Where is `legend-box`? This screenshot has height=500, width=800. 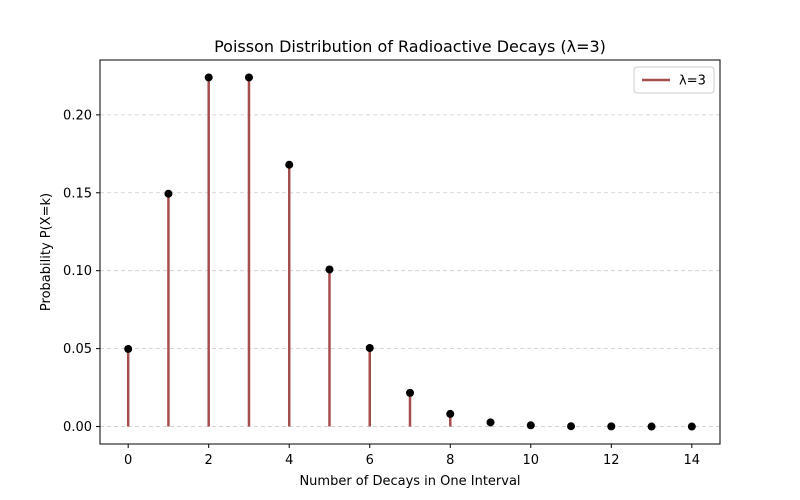
legend-box is located at coordinates (674, 80).